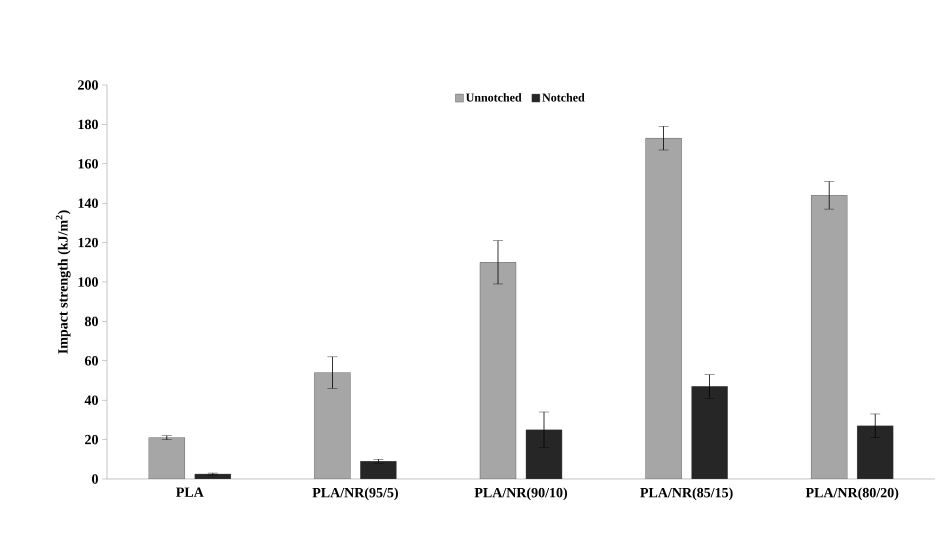 This screenshot has height=557, width=940. What do you see at coordinates (521, 494) in the screenshot?
I see `x-tick-label: PLA/NR(90/10)` at bounding box center [521, 494].